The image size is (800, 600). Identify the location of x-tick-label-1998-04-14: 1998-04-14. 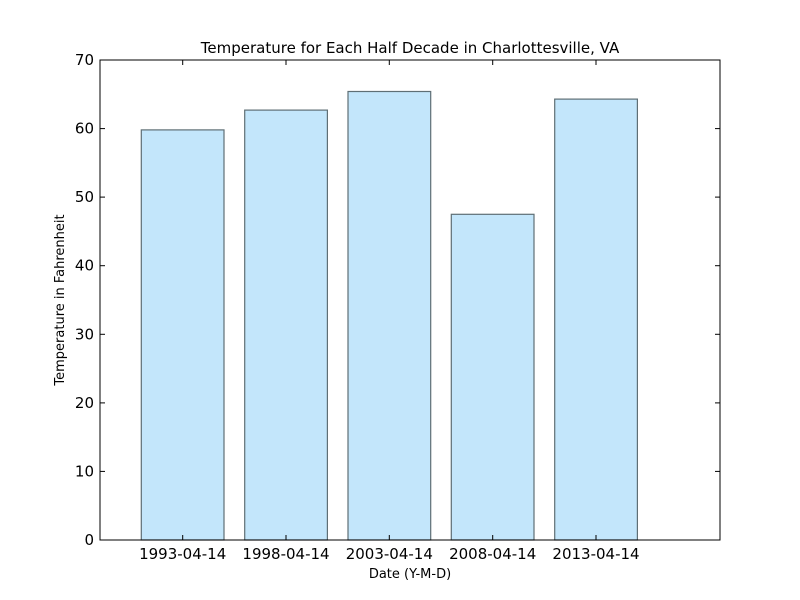
(285, 554).